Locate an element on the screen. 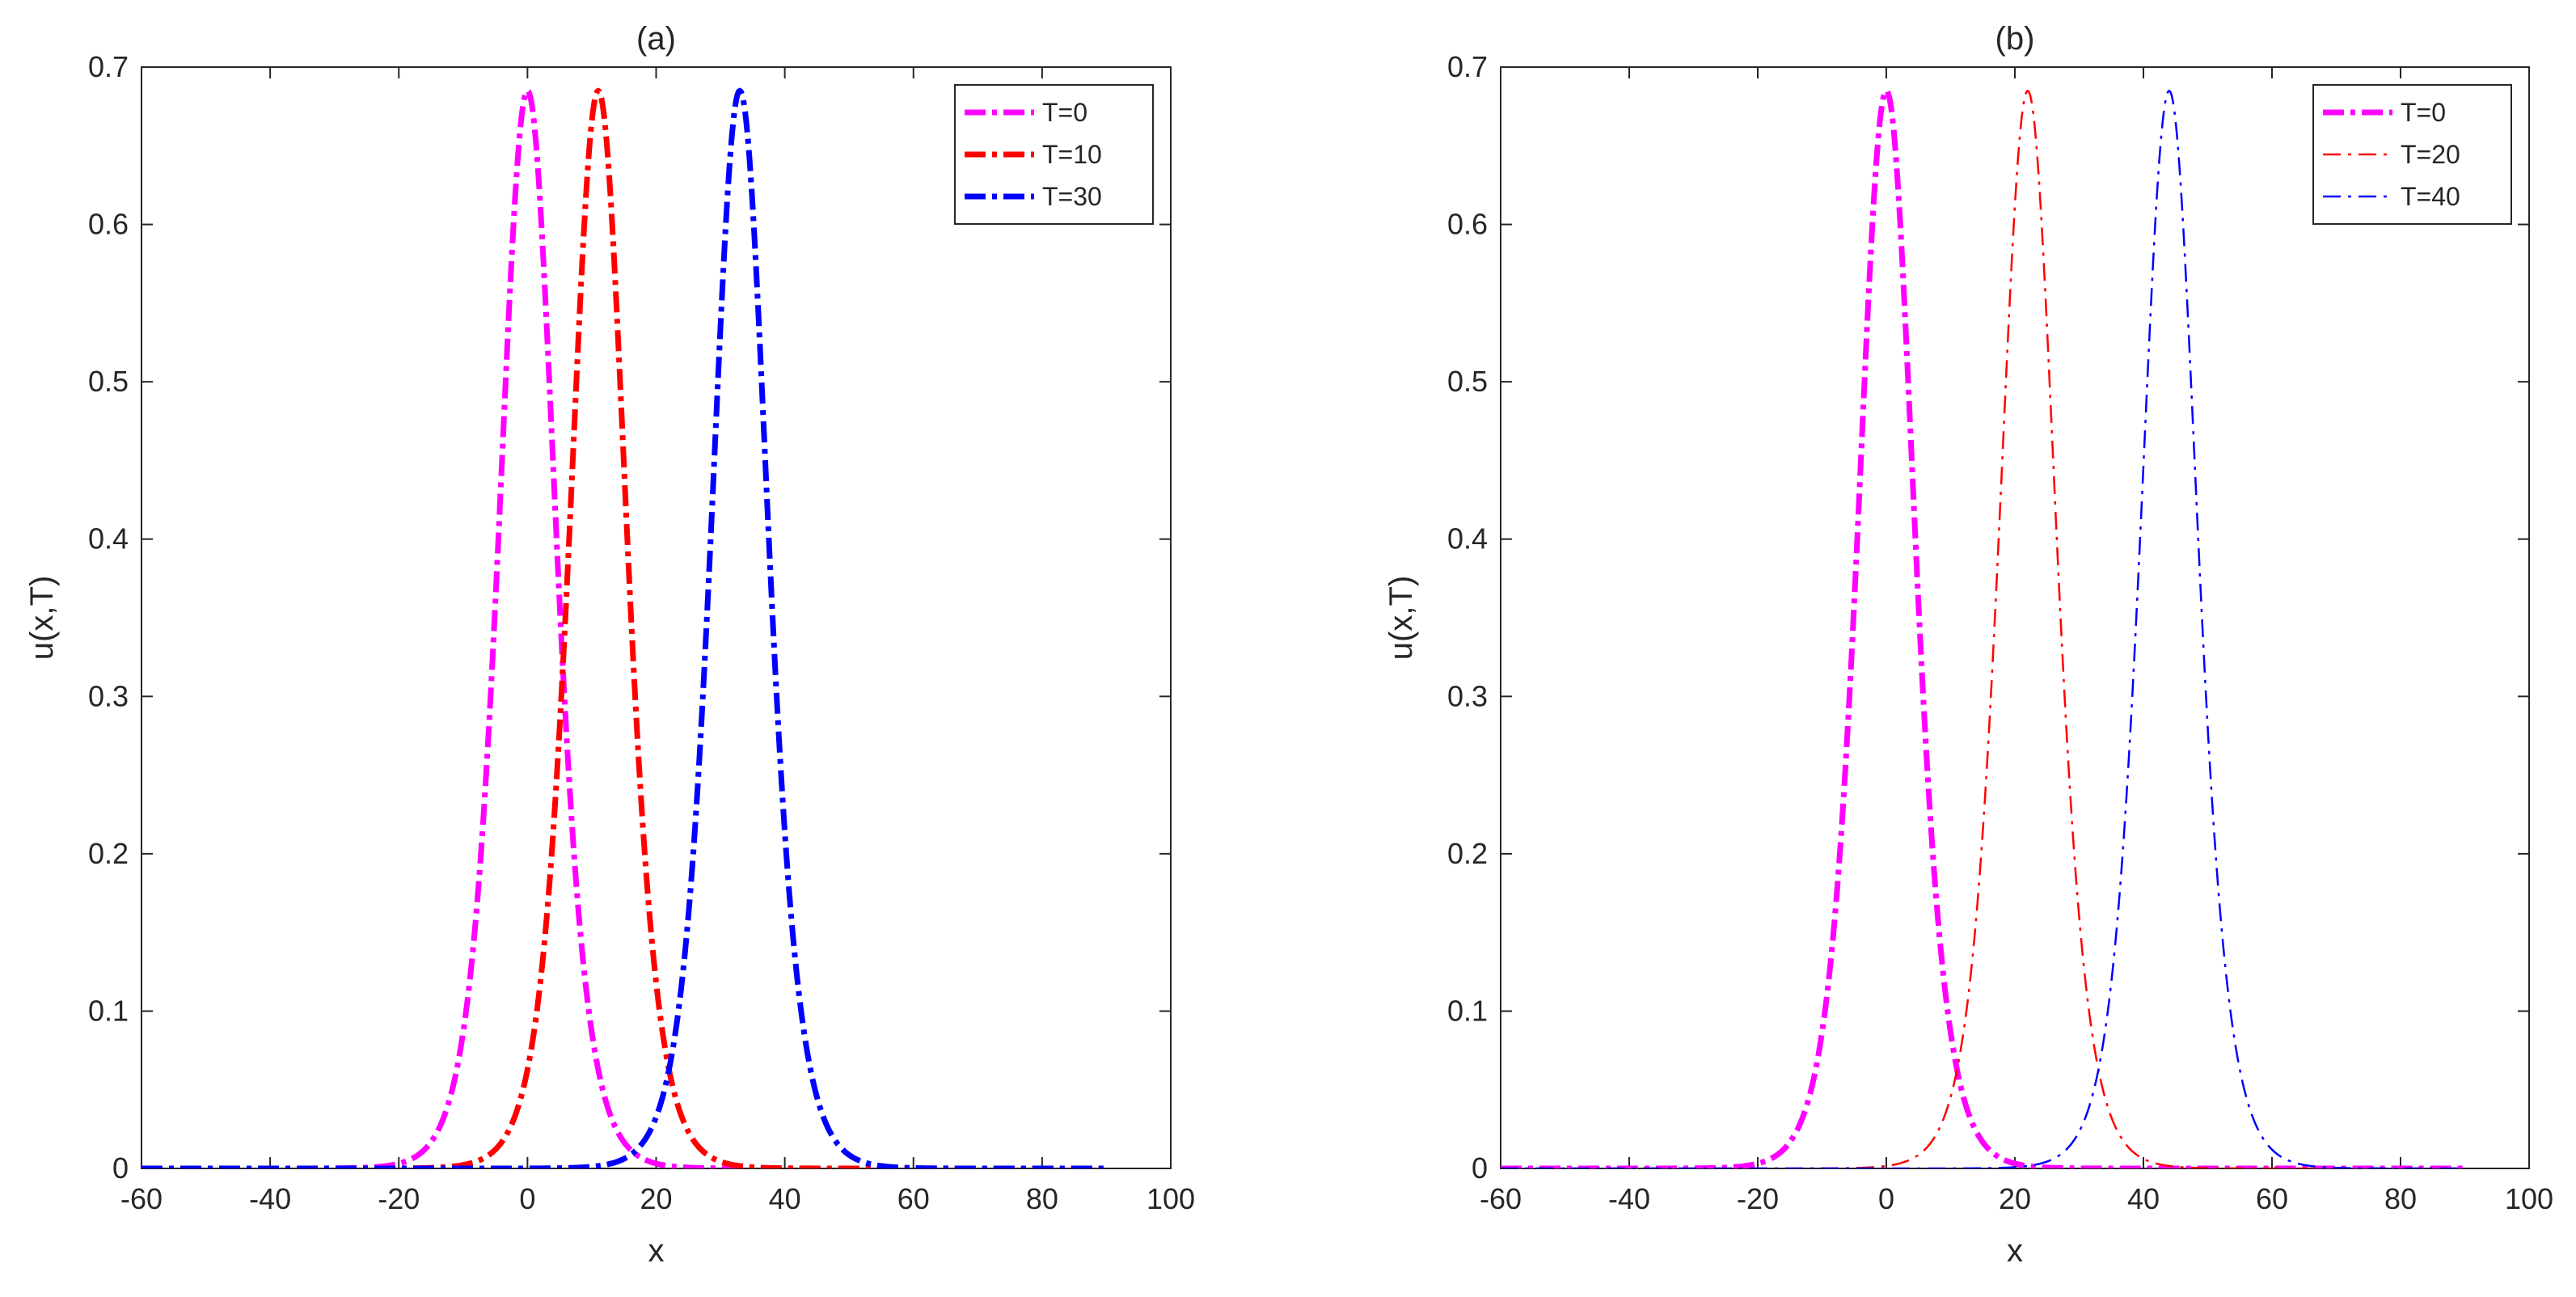  chart-title: (a) is located at coordinates (656, 39).